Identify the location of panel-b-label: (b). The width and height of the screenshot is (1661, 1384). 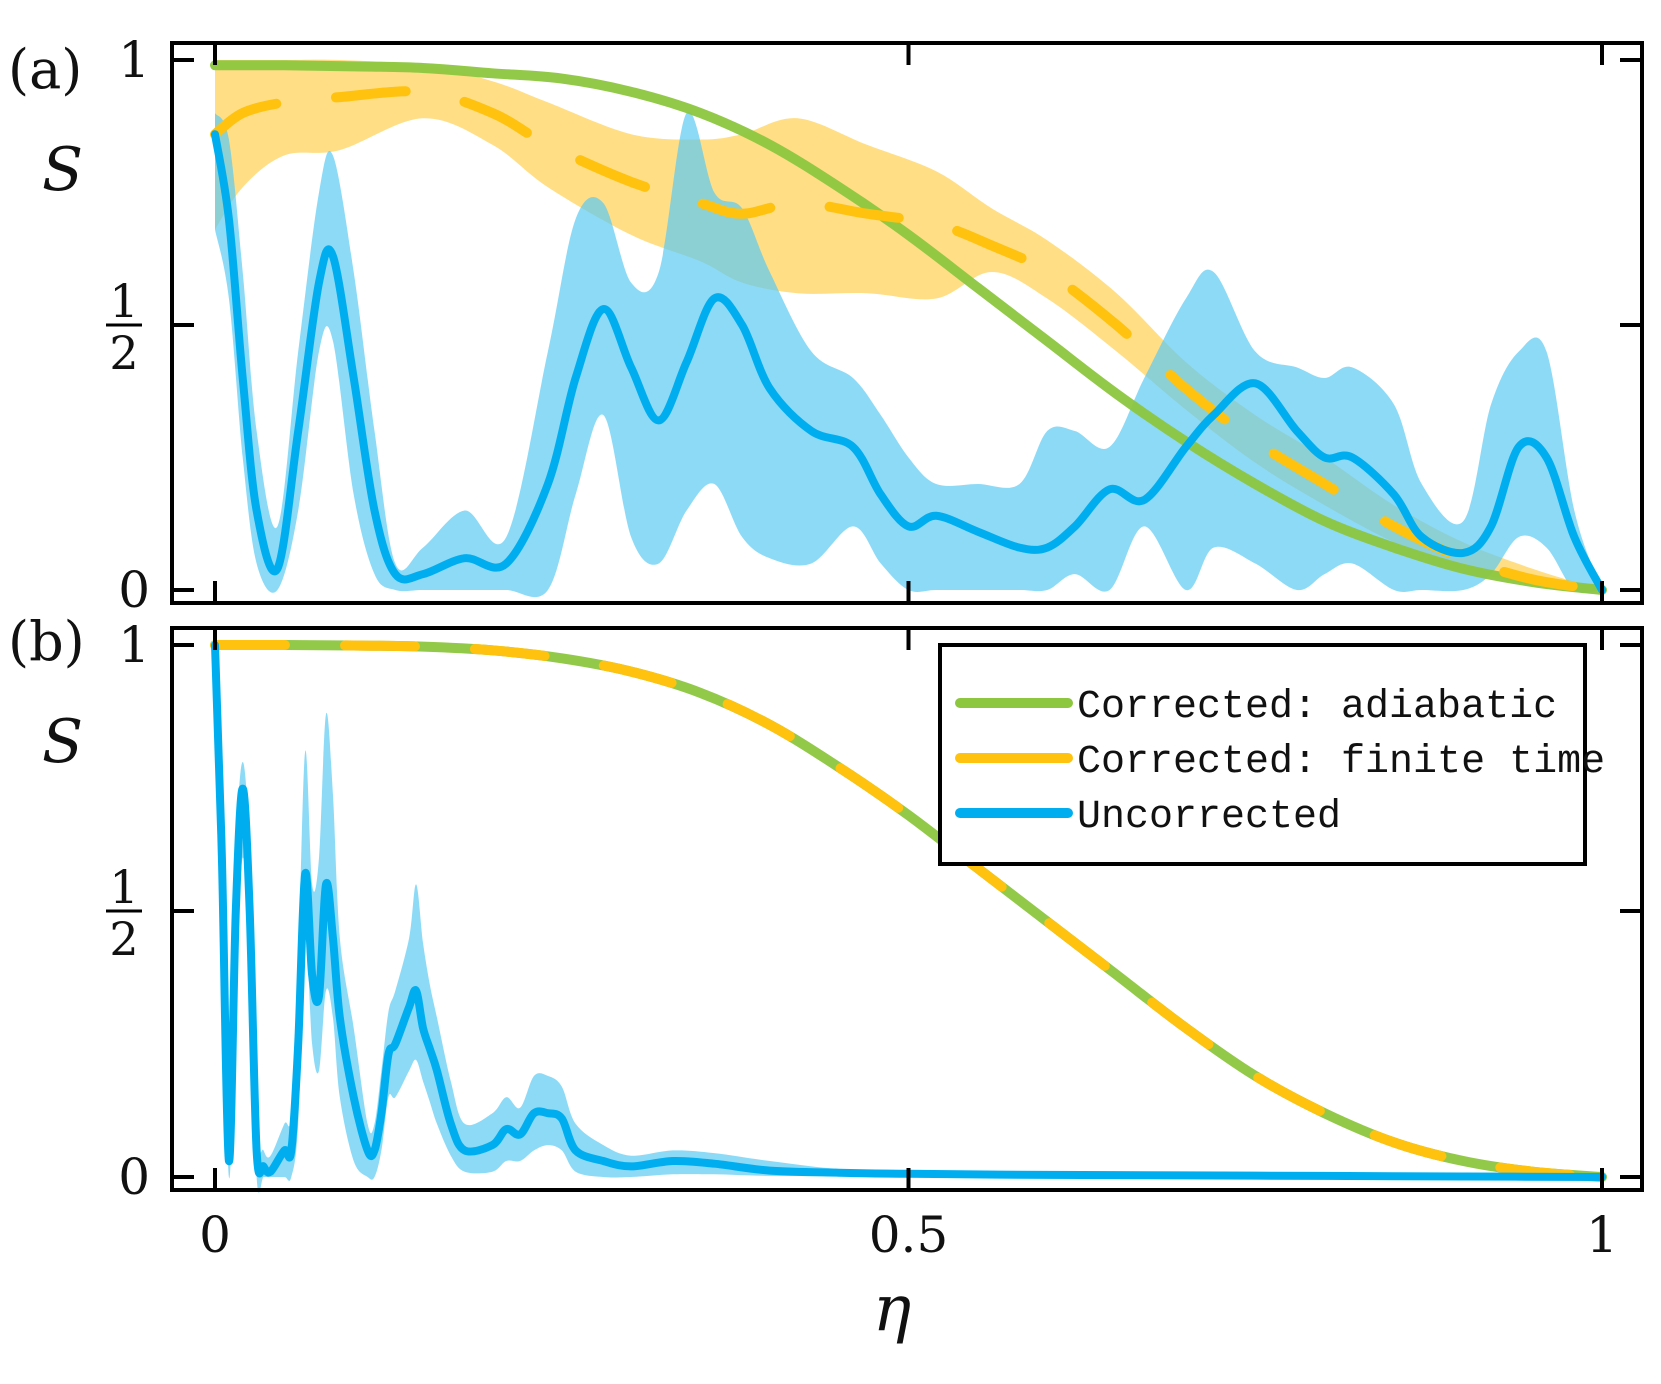
(46, 641).